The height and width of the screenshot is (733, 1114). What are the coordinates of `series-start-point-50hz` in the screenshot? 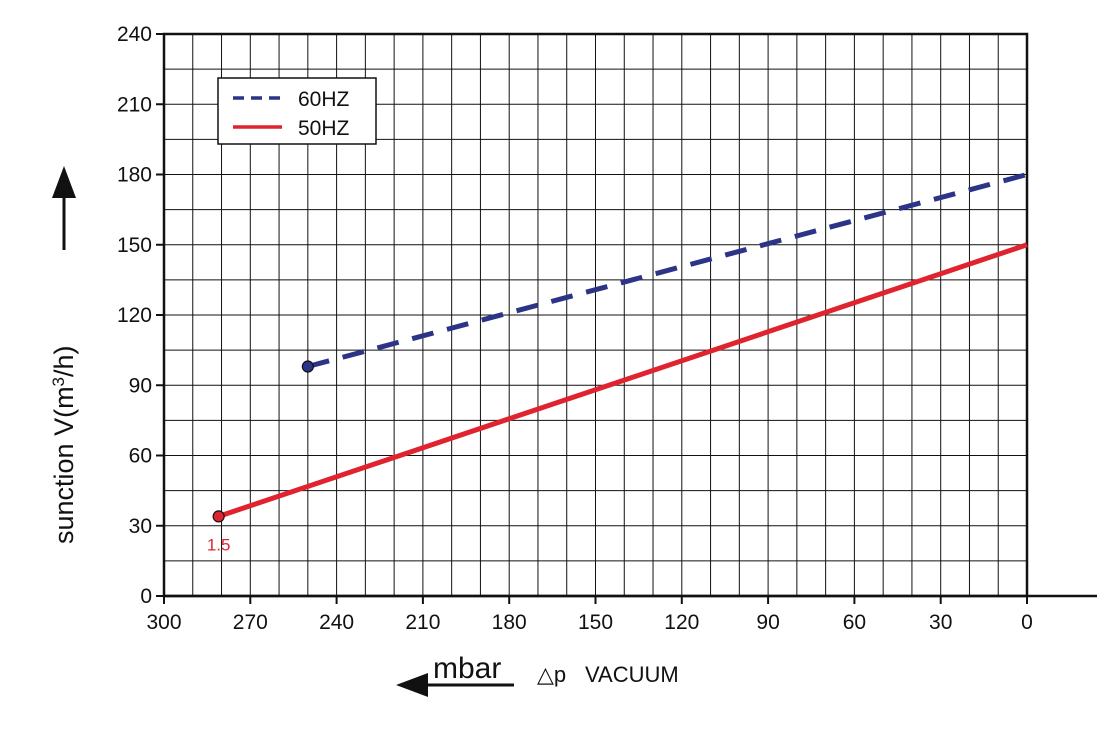 It's located at (218, 516).